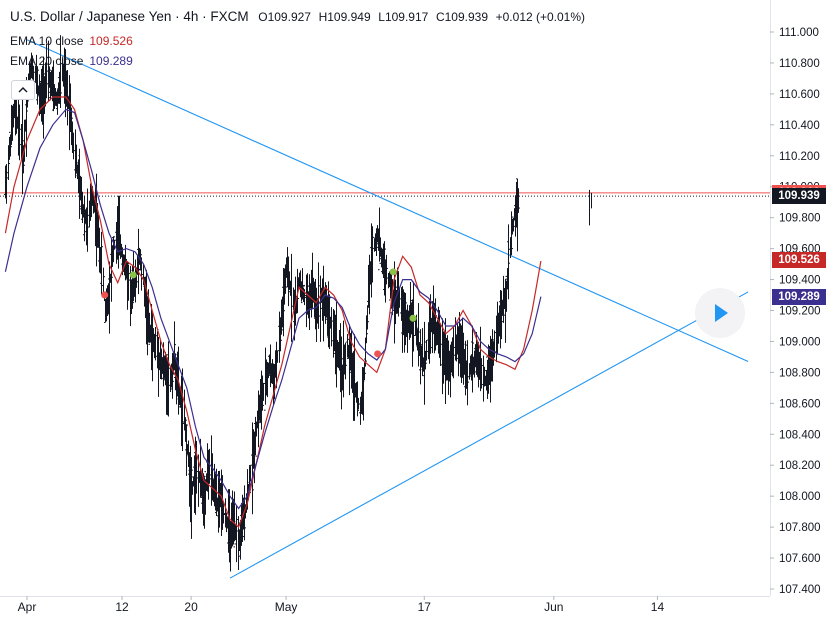  Describe the element at coordinates (799, 296) in the screenshot. I see `price-badge: 109.289` at that location.